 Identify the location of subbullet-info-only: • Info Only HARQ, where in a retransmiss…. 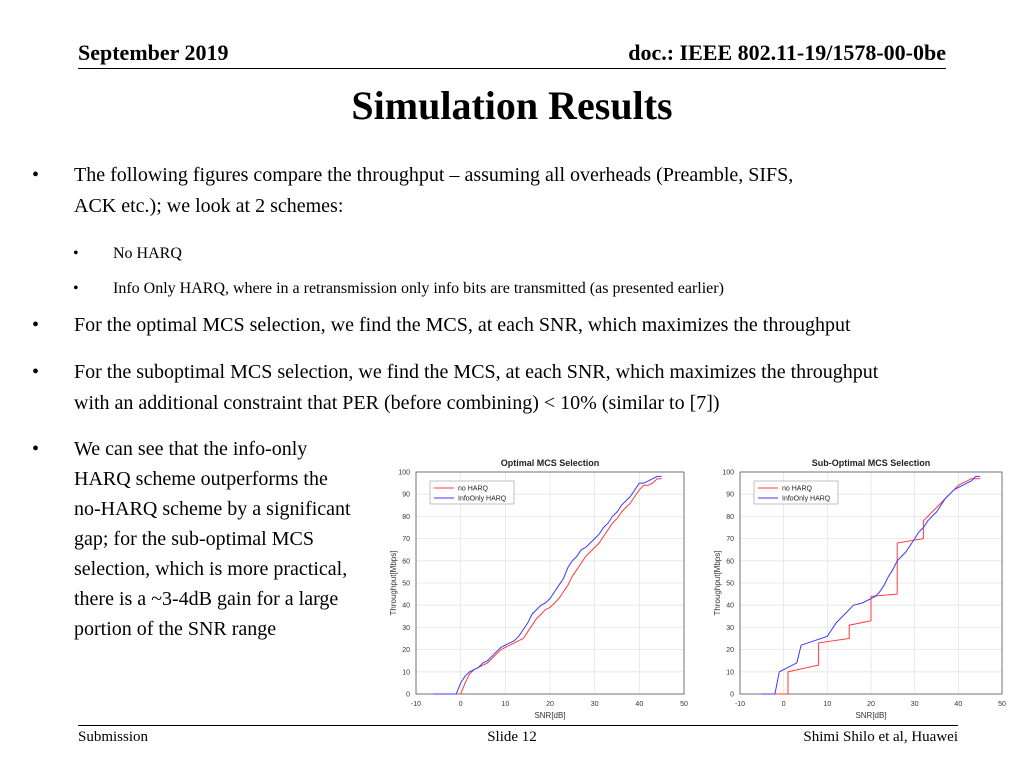
(398, 289).